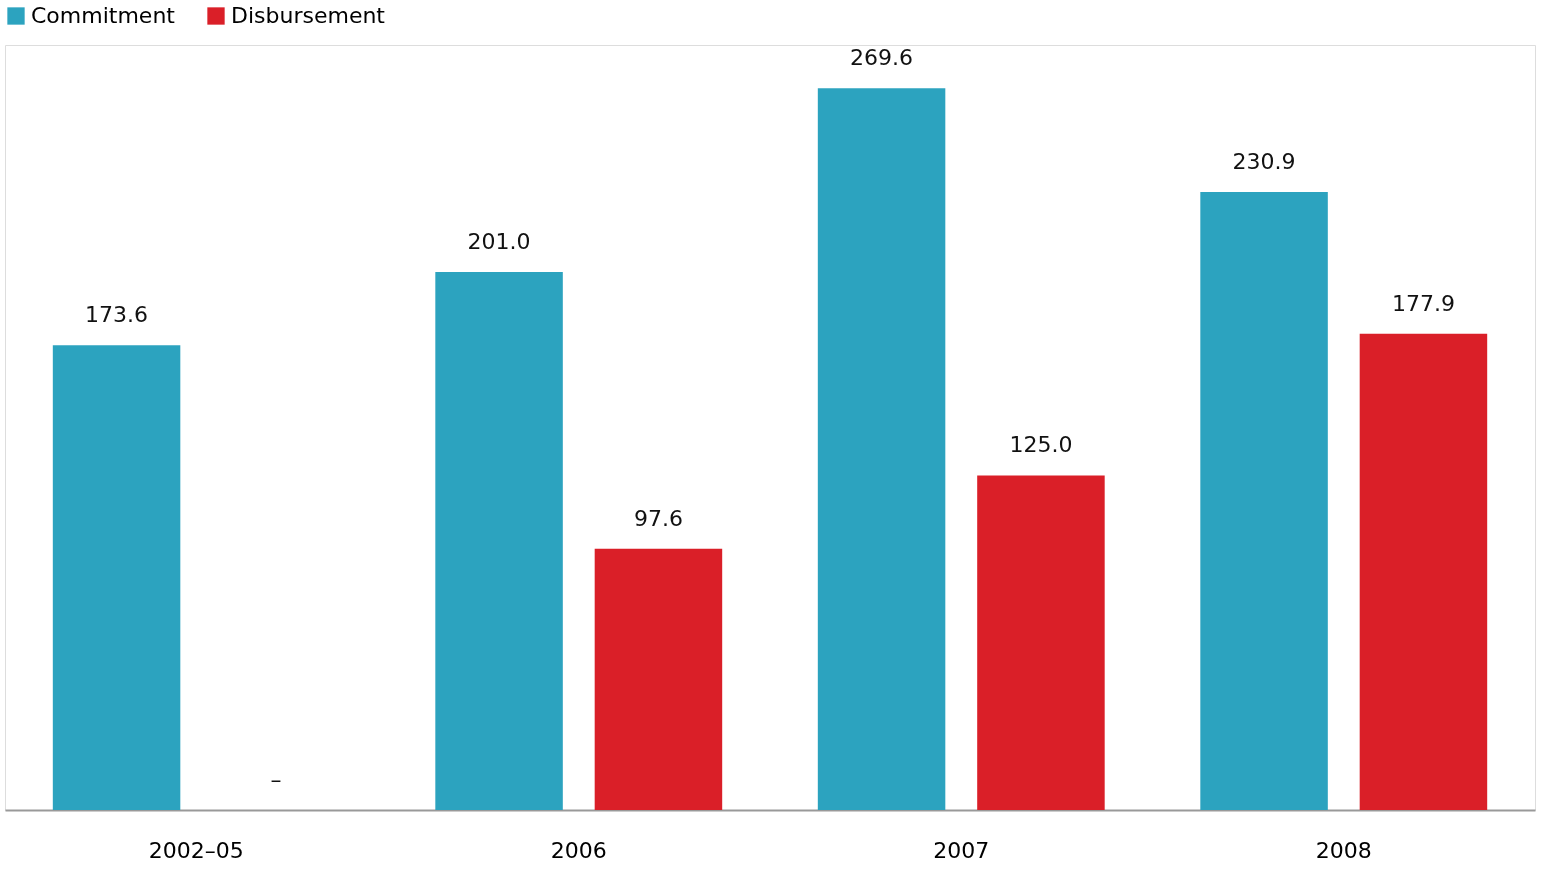 The height and width of the screenshot is (876, 1550). I want to click on data-label: 201.0, so click(499, 241).